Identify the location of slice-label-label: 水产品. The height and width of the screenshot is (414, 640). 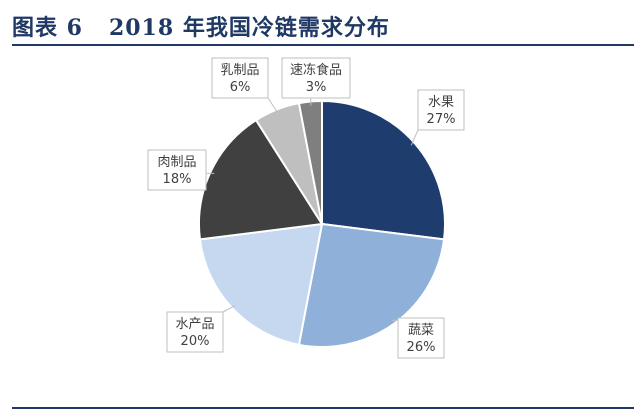
(194, 324).